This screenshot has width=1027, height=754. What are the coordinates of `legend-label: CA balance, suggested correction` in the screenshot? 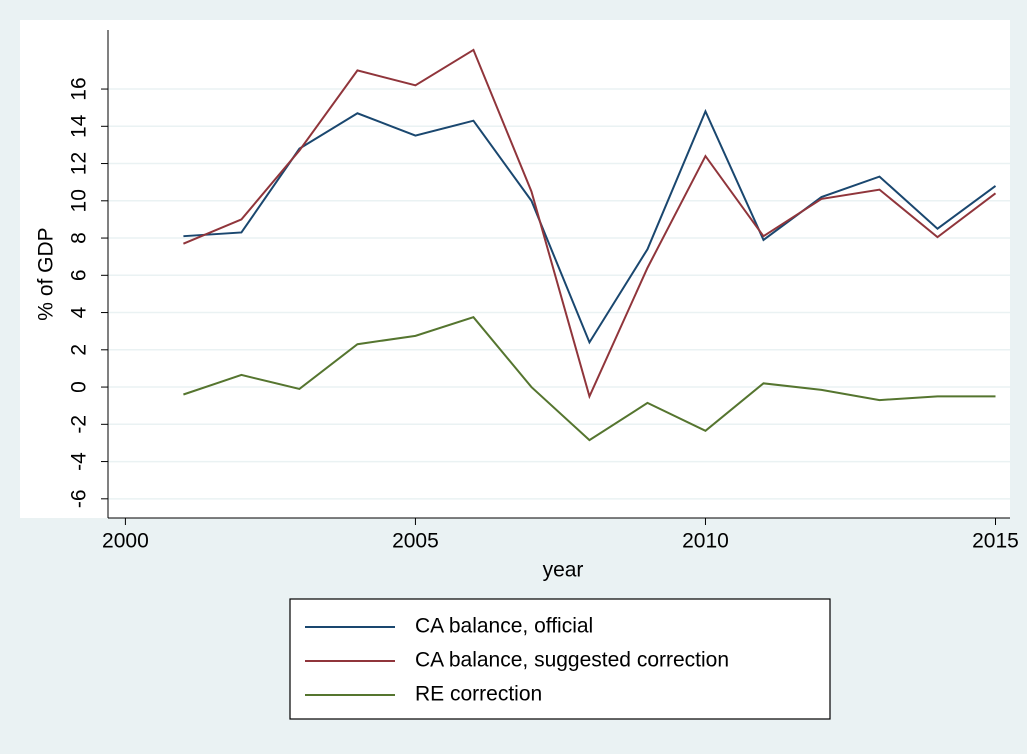 It's located at (572, 660).